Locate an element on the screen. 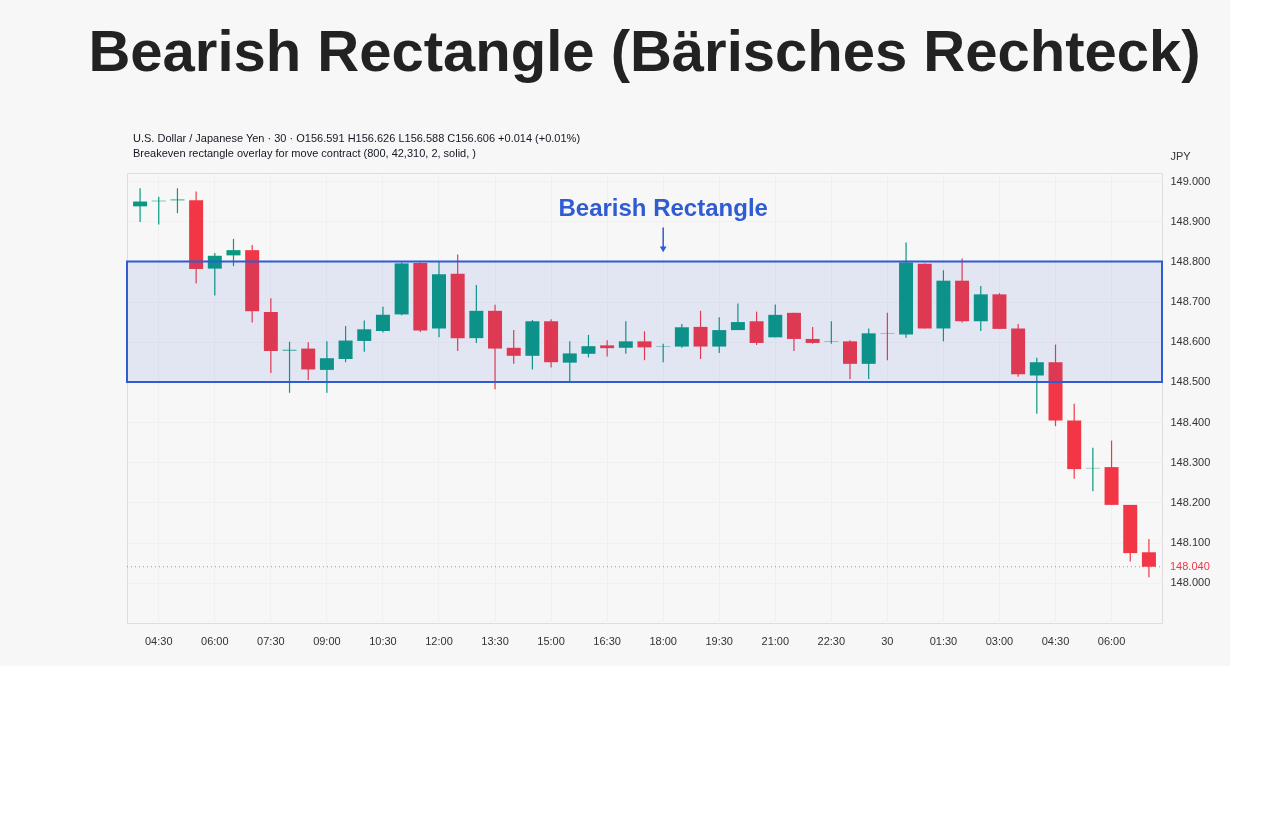  annotation: Bearish Rectangle is located at coordinates (663, 208).